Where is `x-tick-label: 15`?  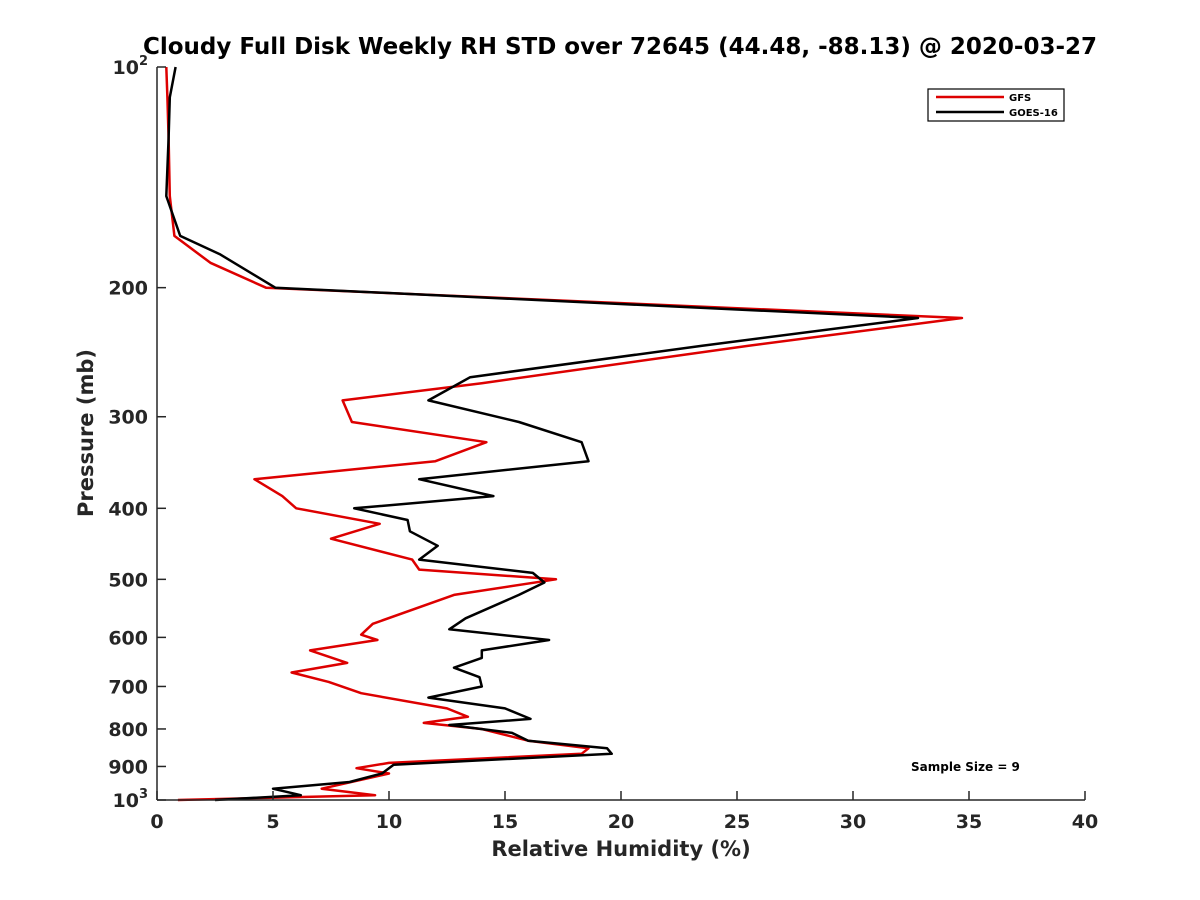
x-tick-label: 15 is located at coordinates (505, 822).